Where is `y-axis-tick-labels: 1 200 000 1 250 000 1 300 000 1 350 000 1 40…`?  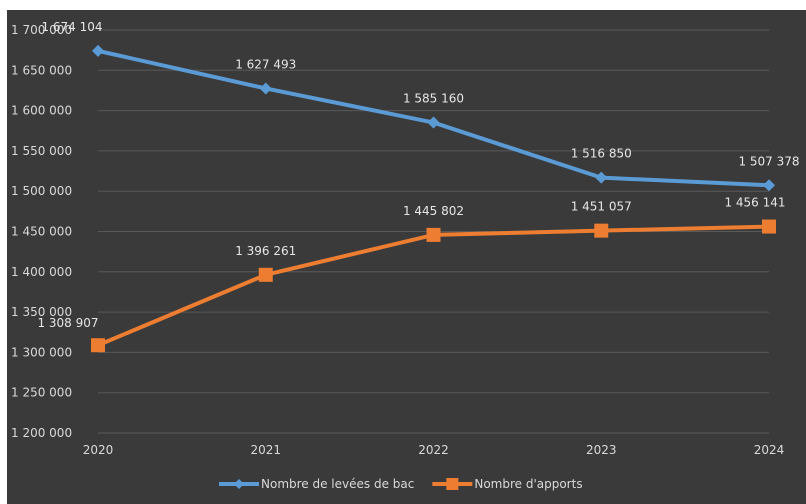
y-axis-tick-labels: 1 200 000 1 250 000 1 300 000 1 350 000 1 40… is located at coordinates (41, 231).